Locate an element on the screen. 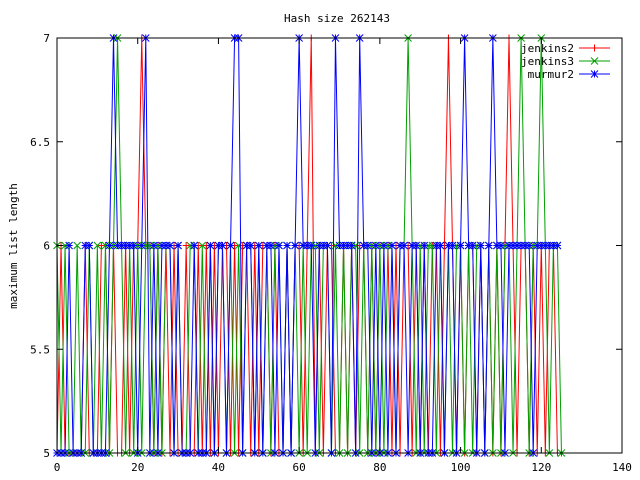 This screenshot has height=480, width=640. y-tick-label-4: 7 is located at coordinates (46, 38).